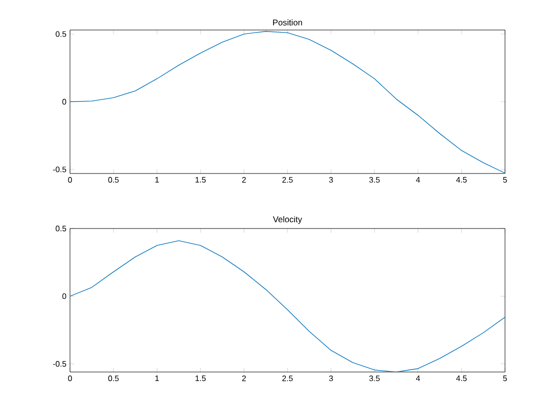 The height and width of the screenshot is (420, 560). What do you see at coordinates (287, 220) in the screenshot?
I see `chart-title: Velocity` at bounding box center [287, 220].